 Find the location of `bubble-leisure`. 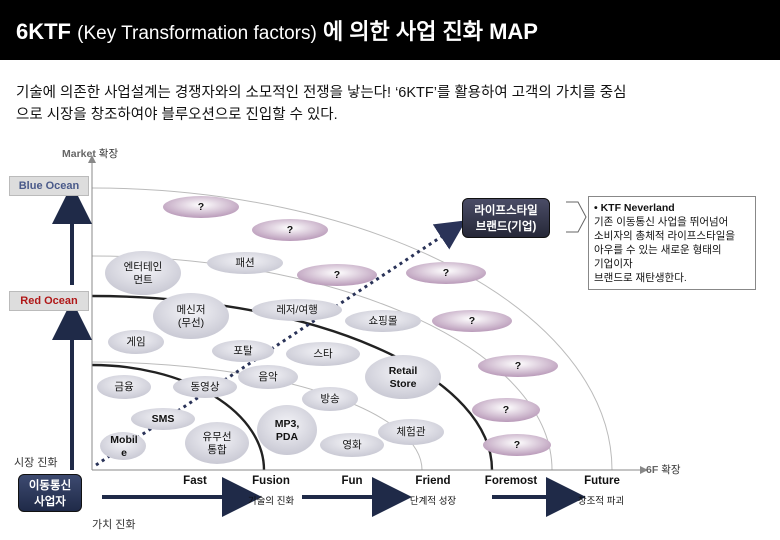

bubble-leisure is located at coordinates (297, 310).